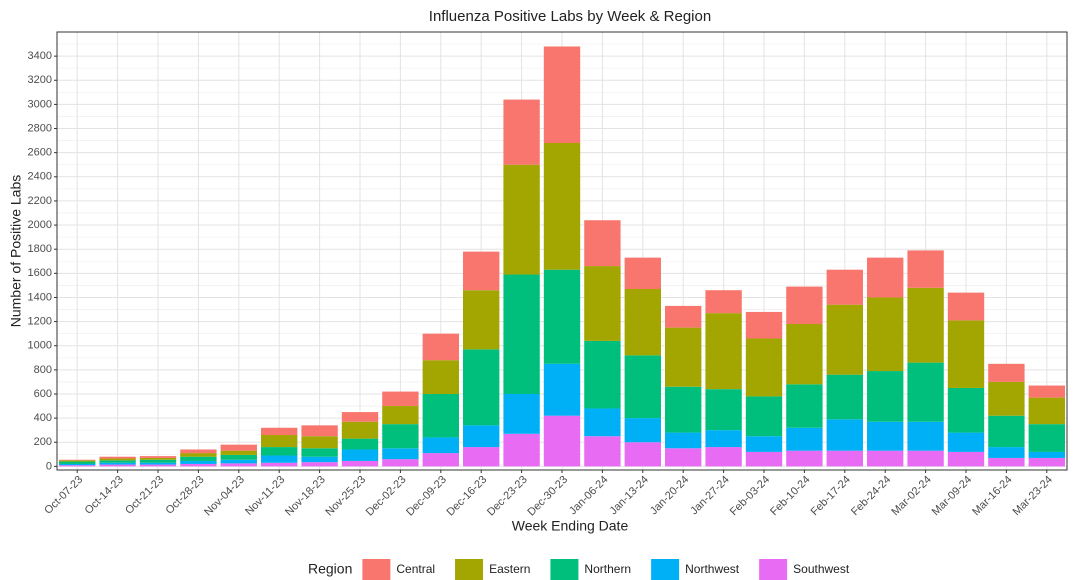 Image resolution: width=1077 pixels, height=580 pixels. I want to click on x-tick-label: Feb-24-24, so click(871, 496).